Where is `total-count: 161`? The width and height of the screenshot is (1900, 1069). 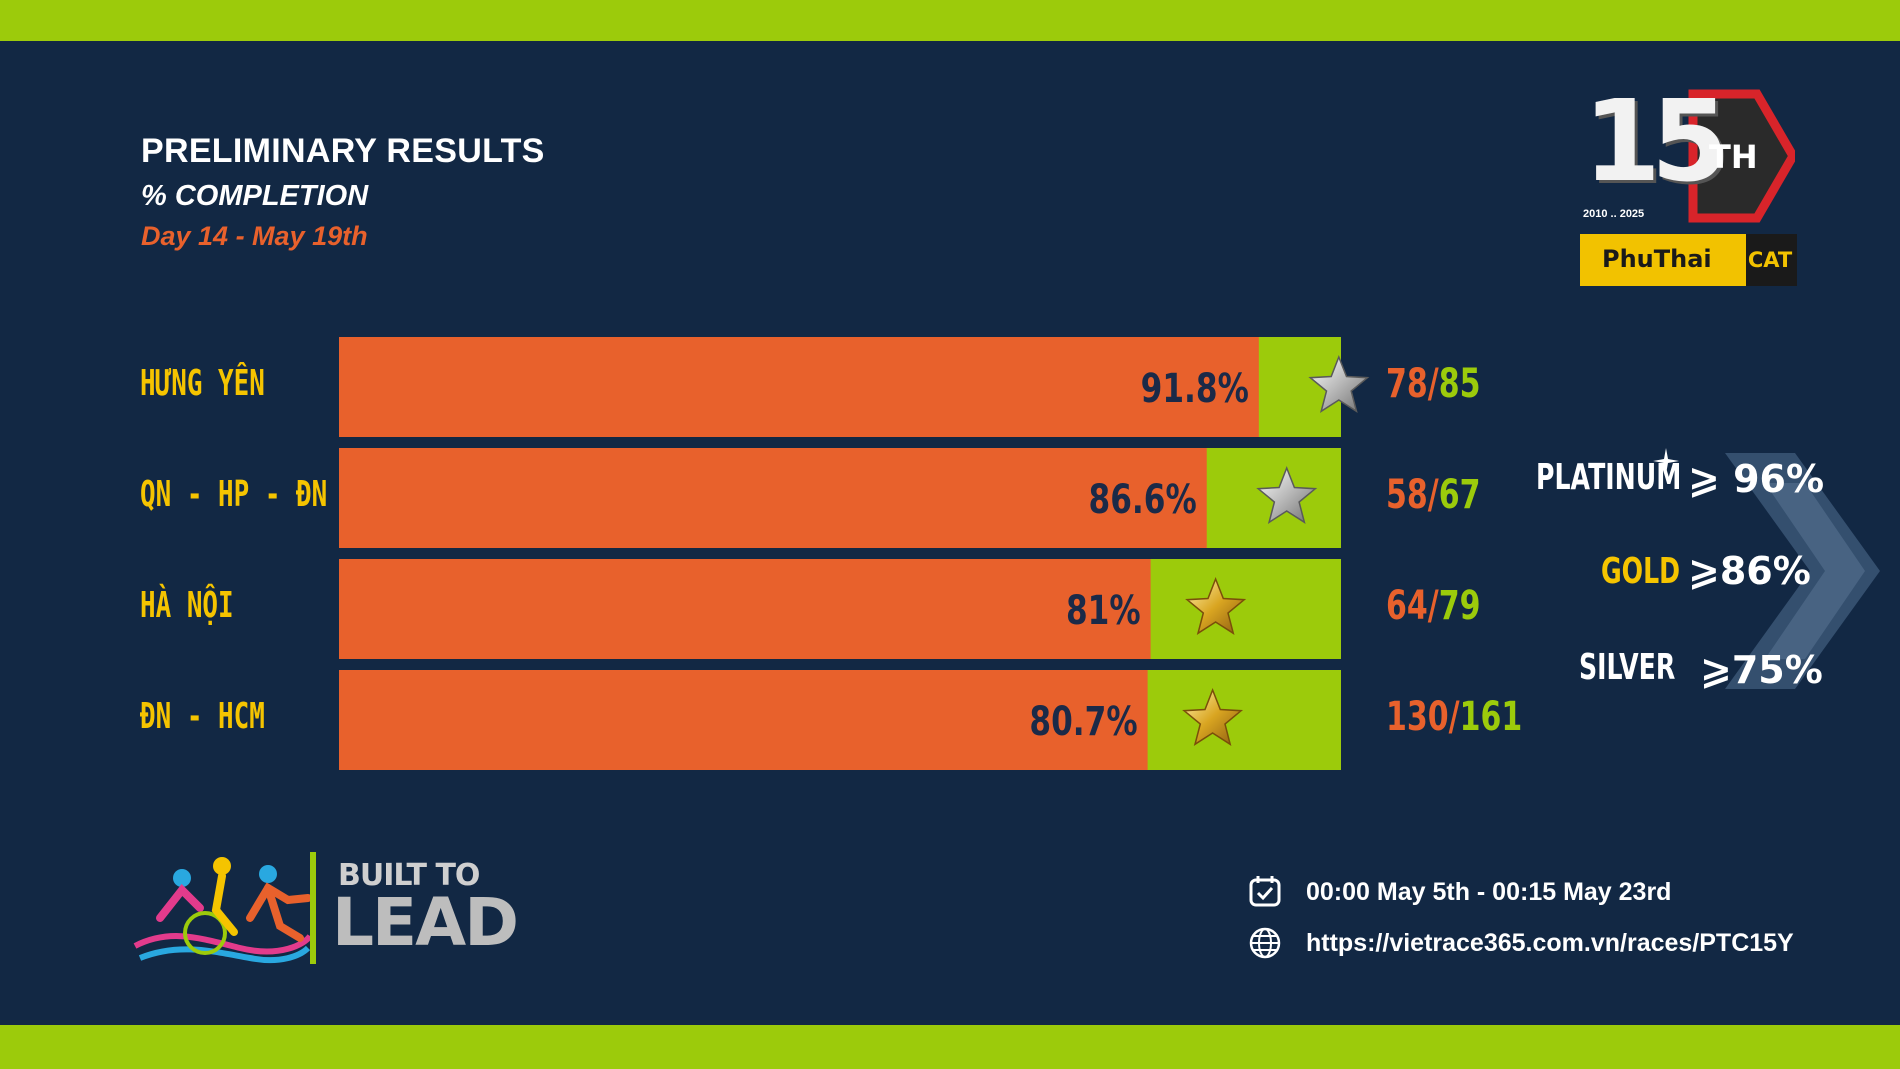 total-count: 161 is located at coordinates (1491, 717).